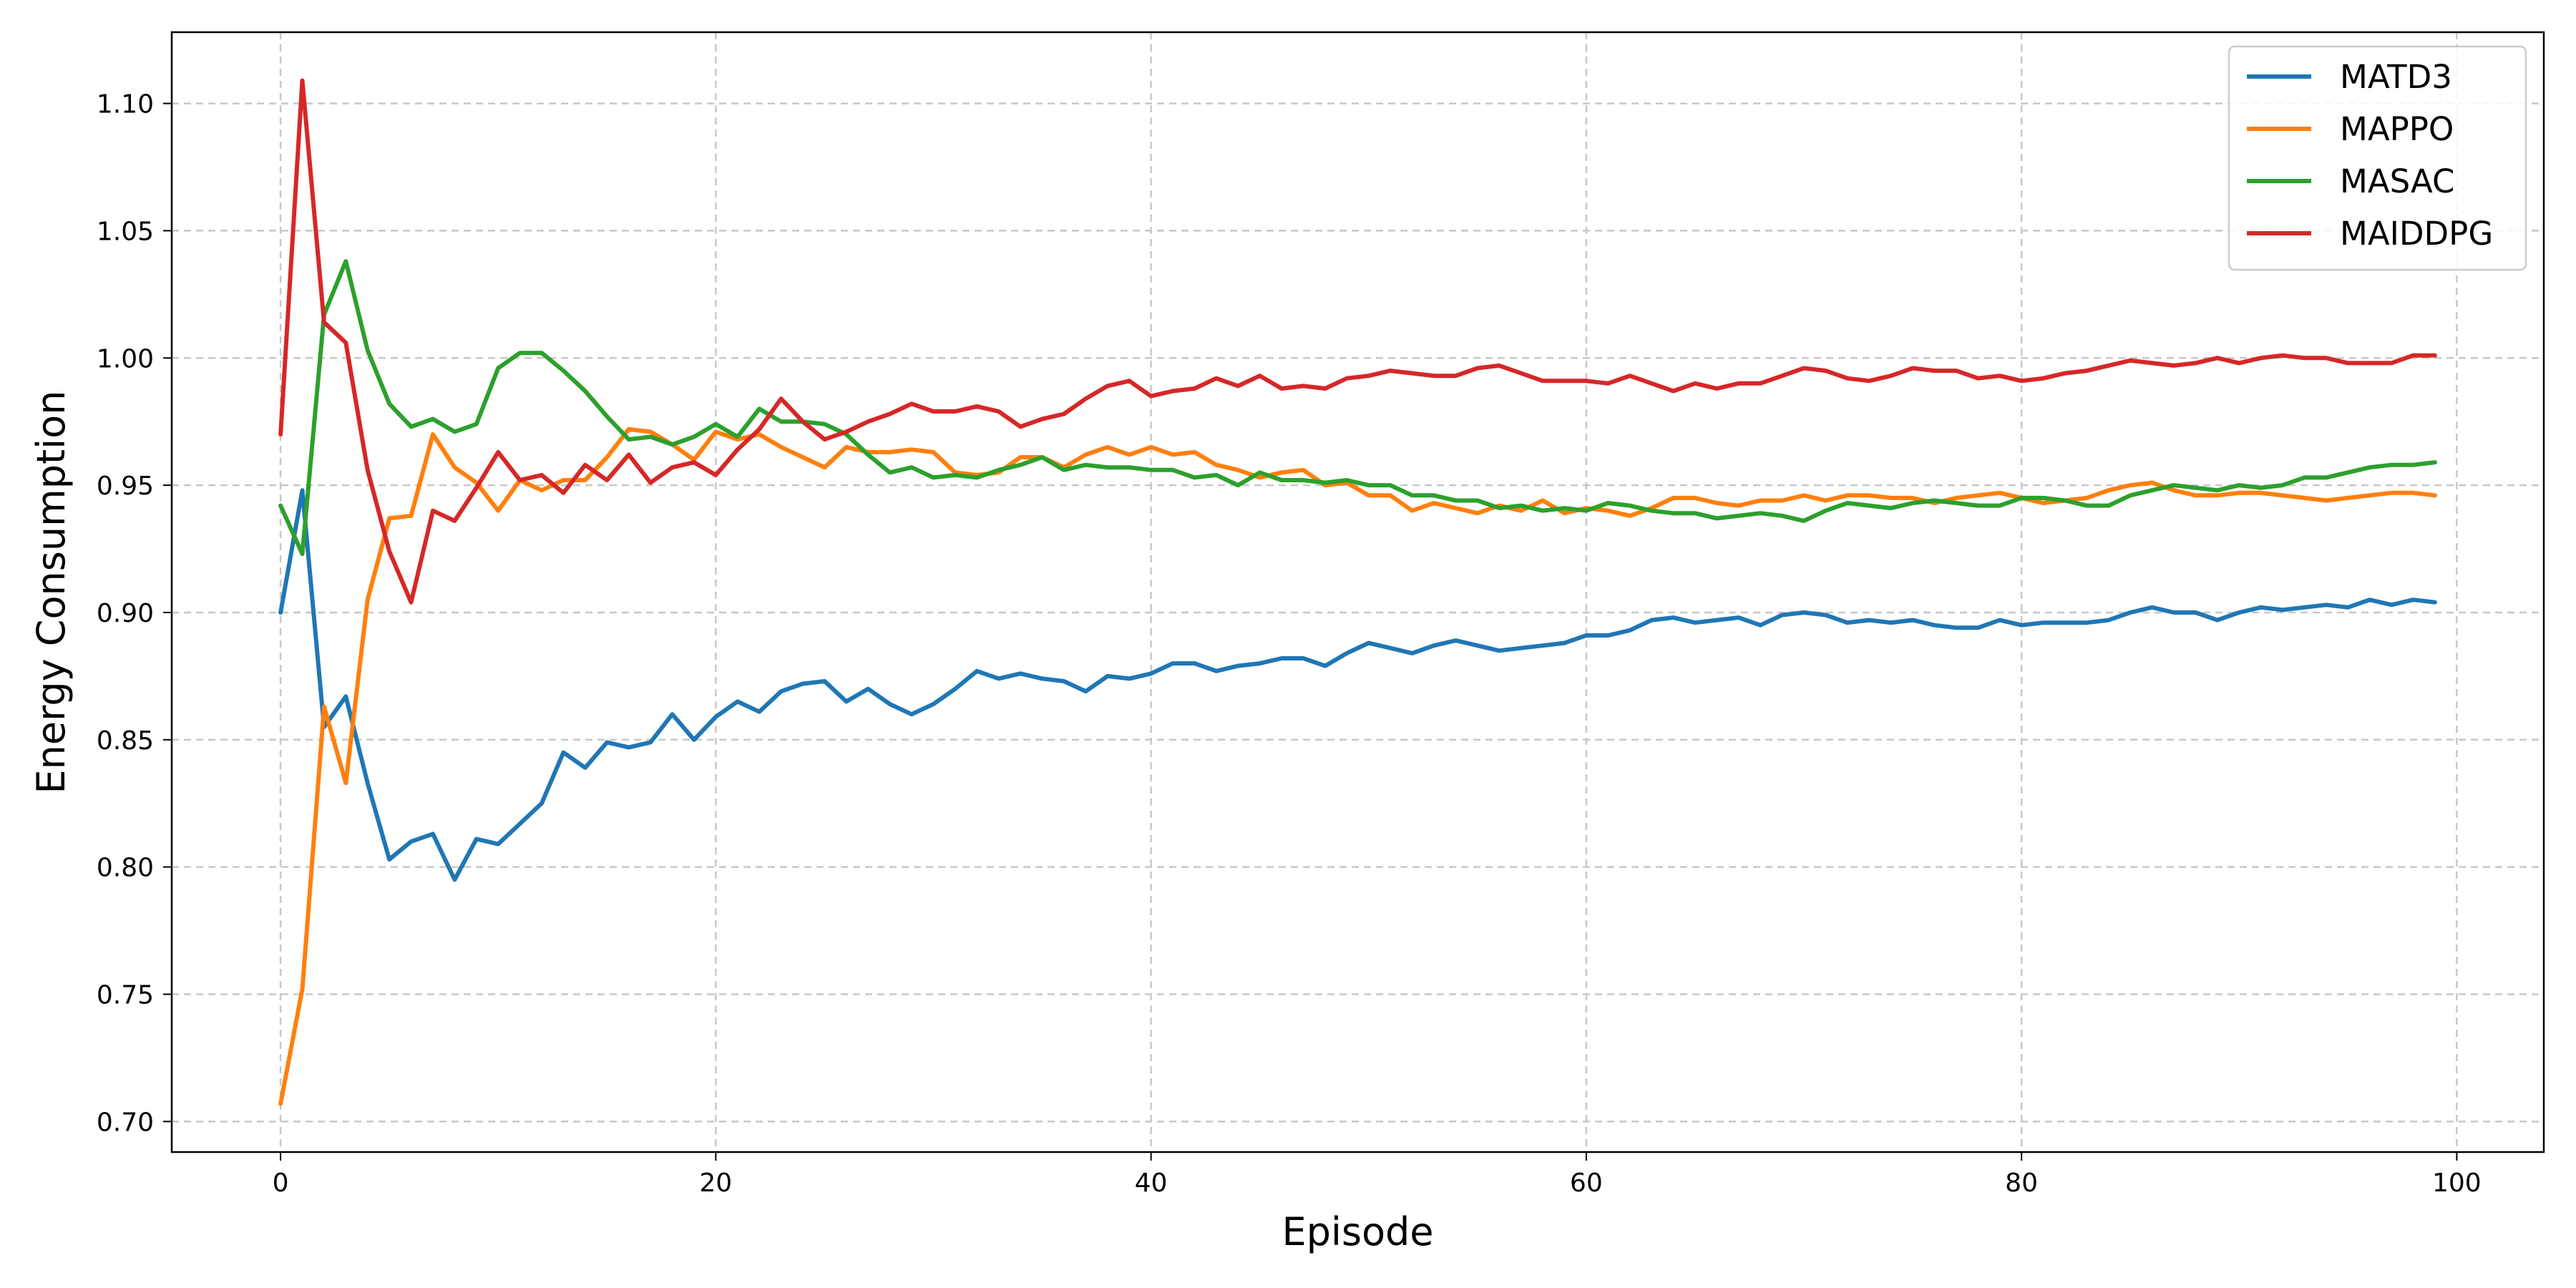 Image resolution: width=2576 pixels, height=1288 pixels. I want to click on y-tick-label: 0.95, so click(125, 486).